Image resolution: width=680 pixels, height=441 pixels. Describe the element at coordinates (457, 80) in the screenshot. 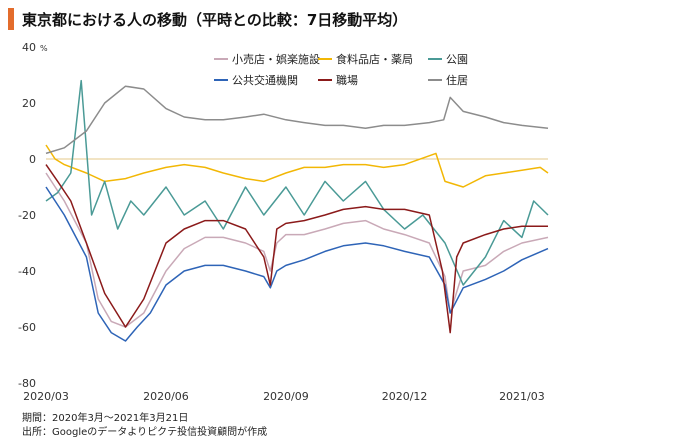

I see `legend-label-6: 住居` at that location.